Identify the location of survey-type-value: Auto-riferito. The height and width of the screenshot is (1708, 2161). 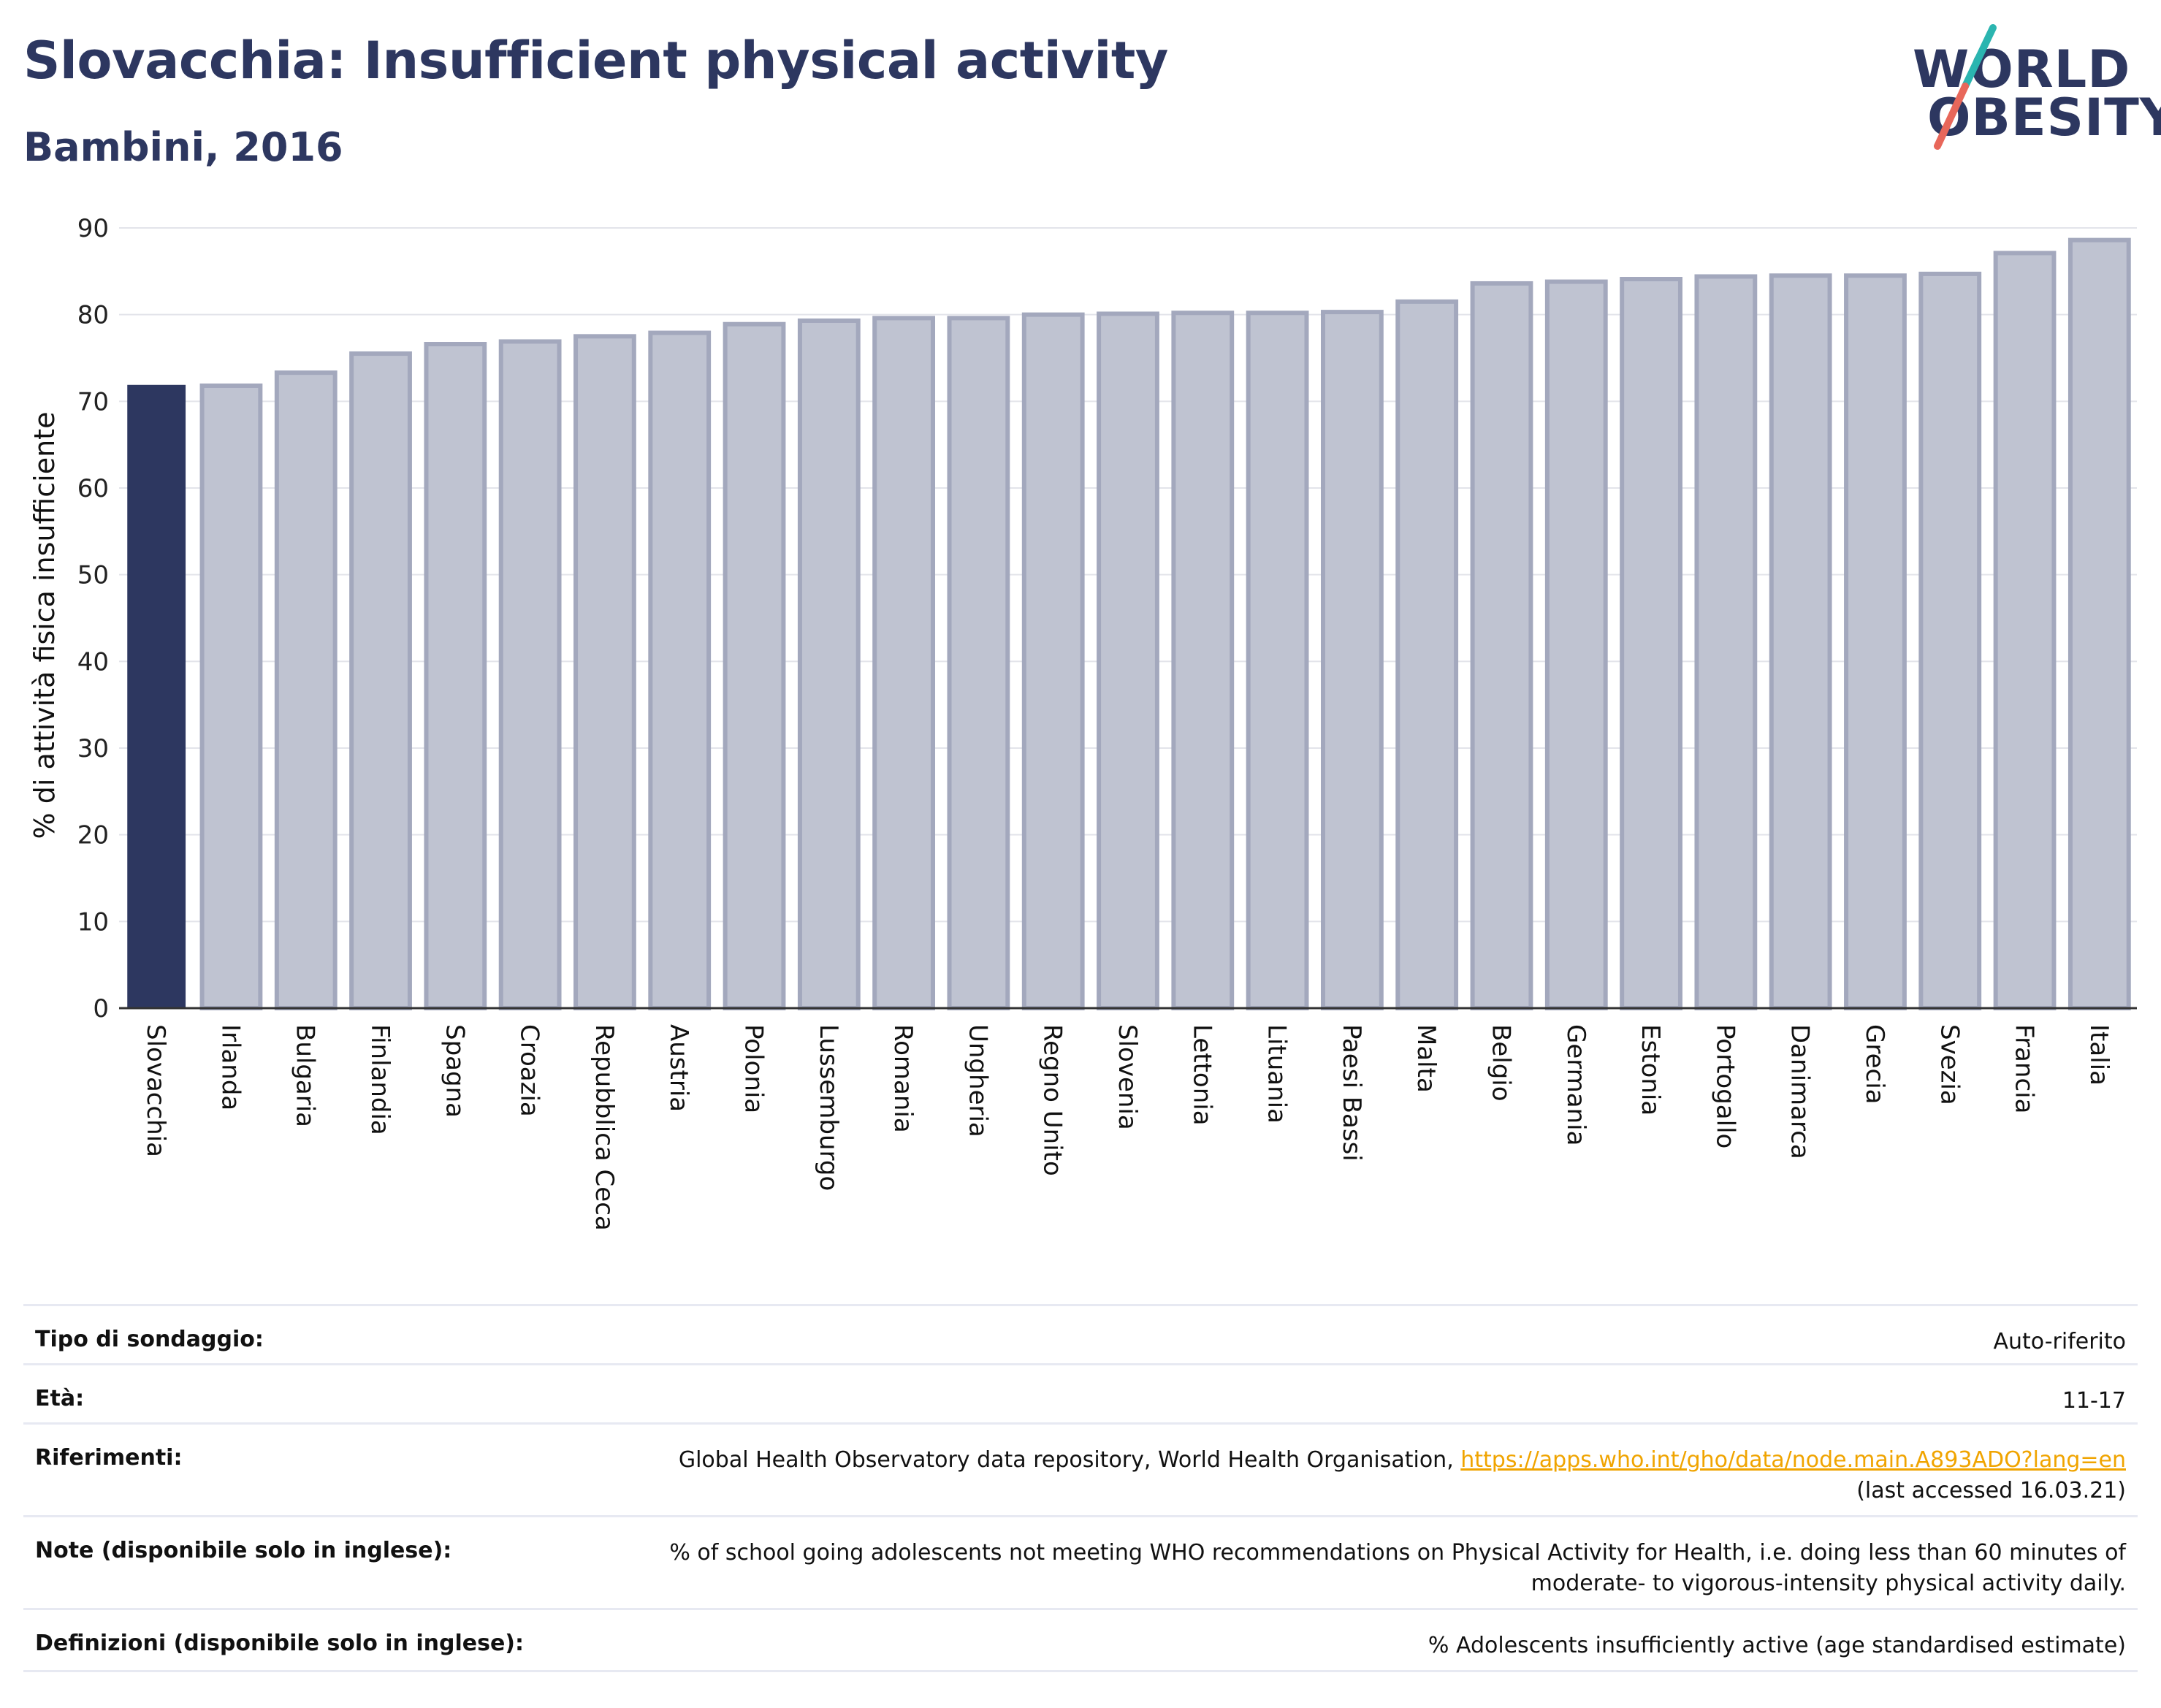
(2059, 1341).